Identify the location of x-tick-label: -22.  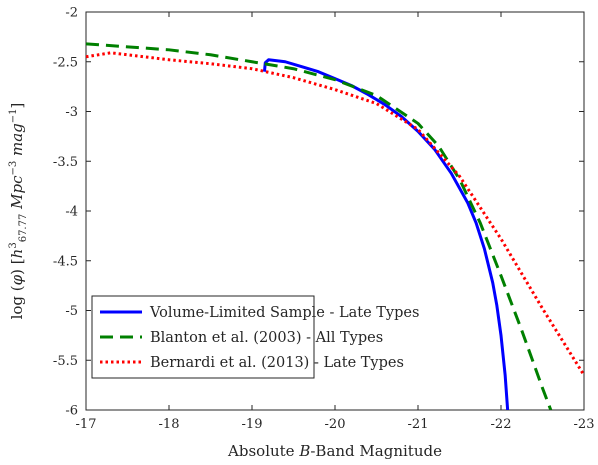
(501, 424).